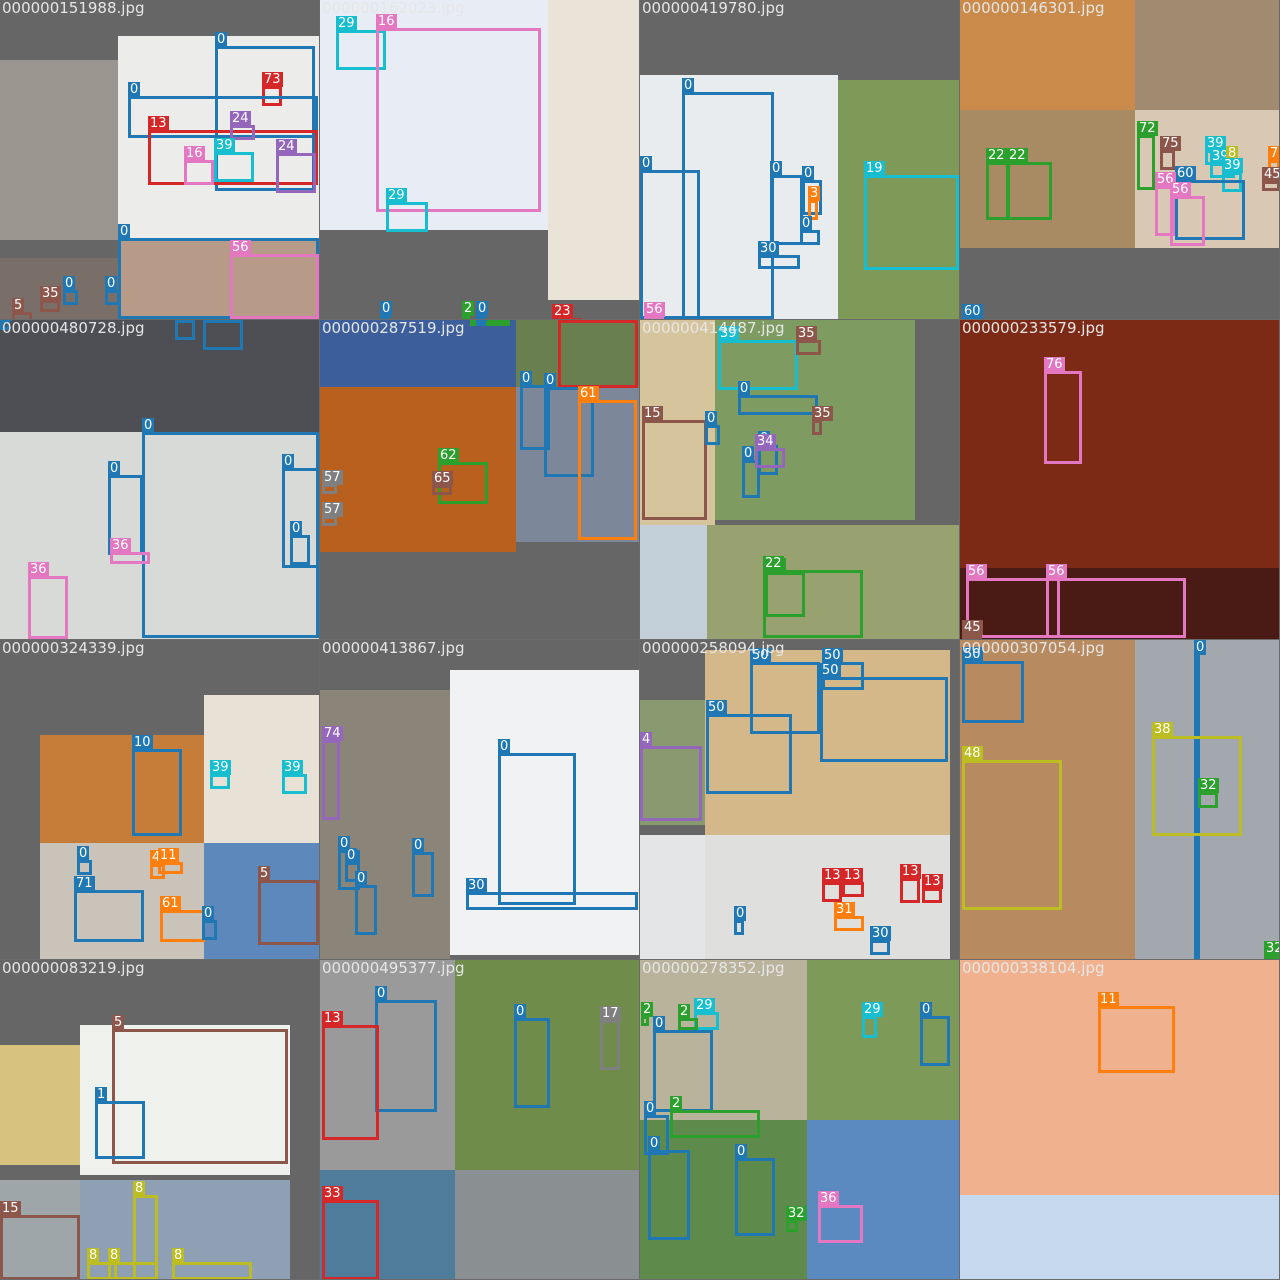  I want to click on mosaic-tile: 000000414487.jpg393515000034352222, so click(799, 479).